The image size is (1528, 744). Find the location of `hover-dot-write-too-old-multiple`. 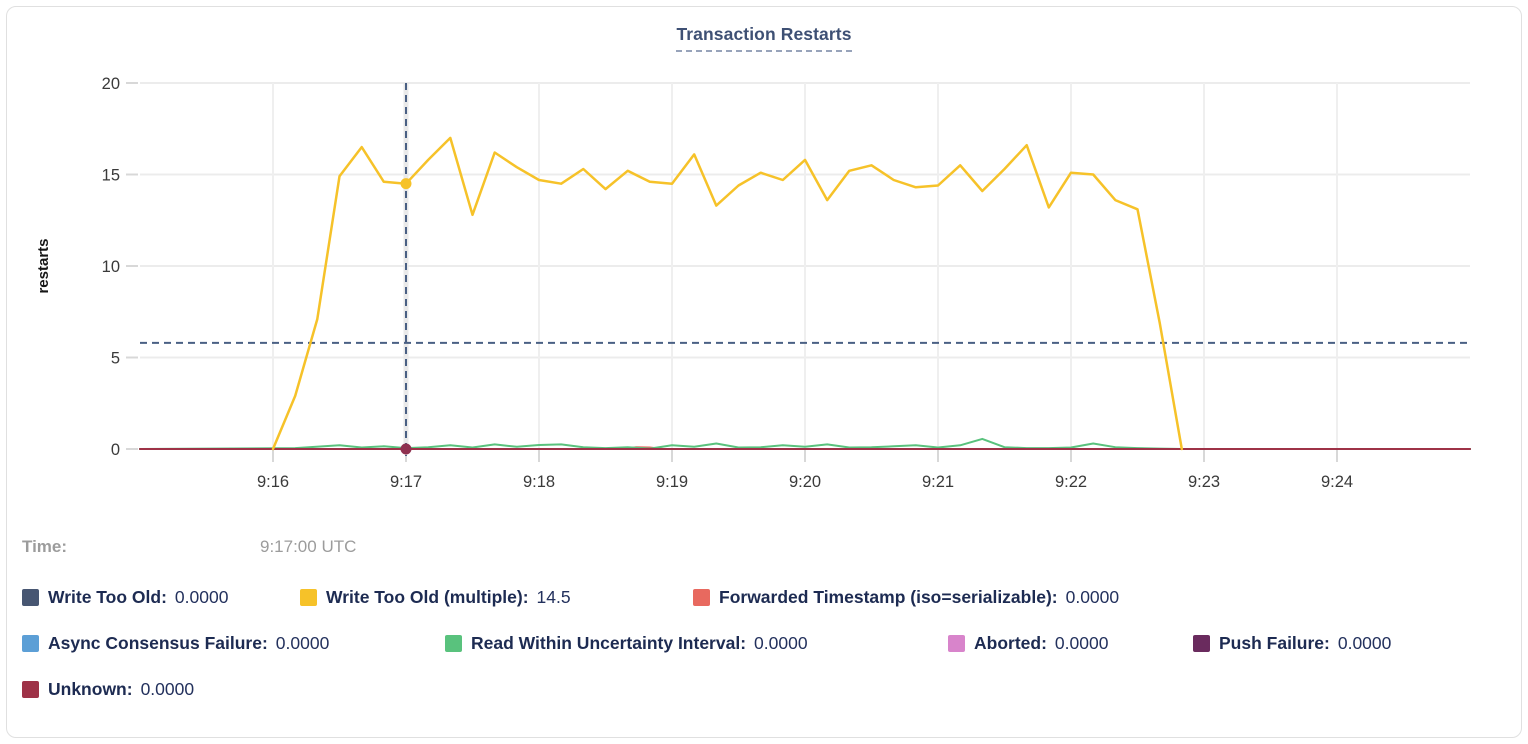

hover-dot-write-too-old-multiple is located at coordinates (406, 184).